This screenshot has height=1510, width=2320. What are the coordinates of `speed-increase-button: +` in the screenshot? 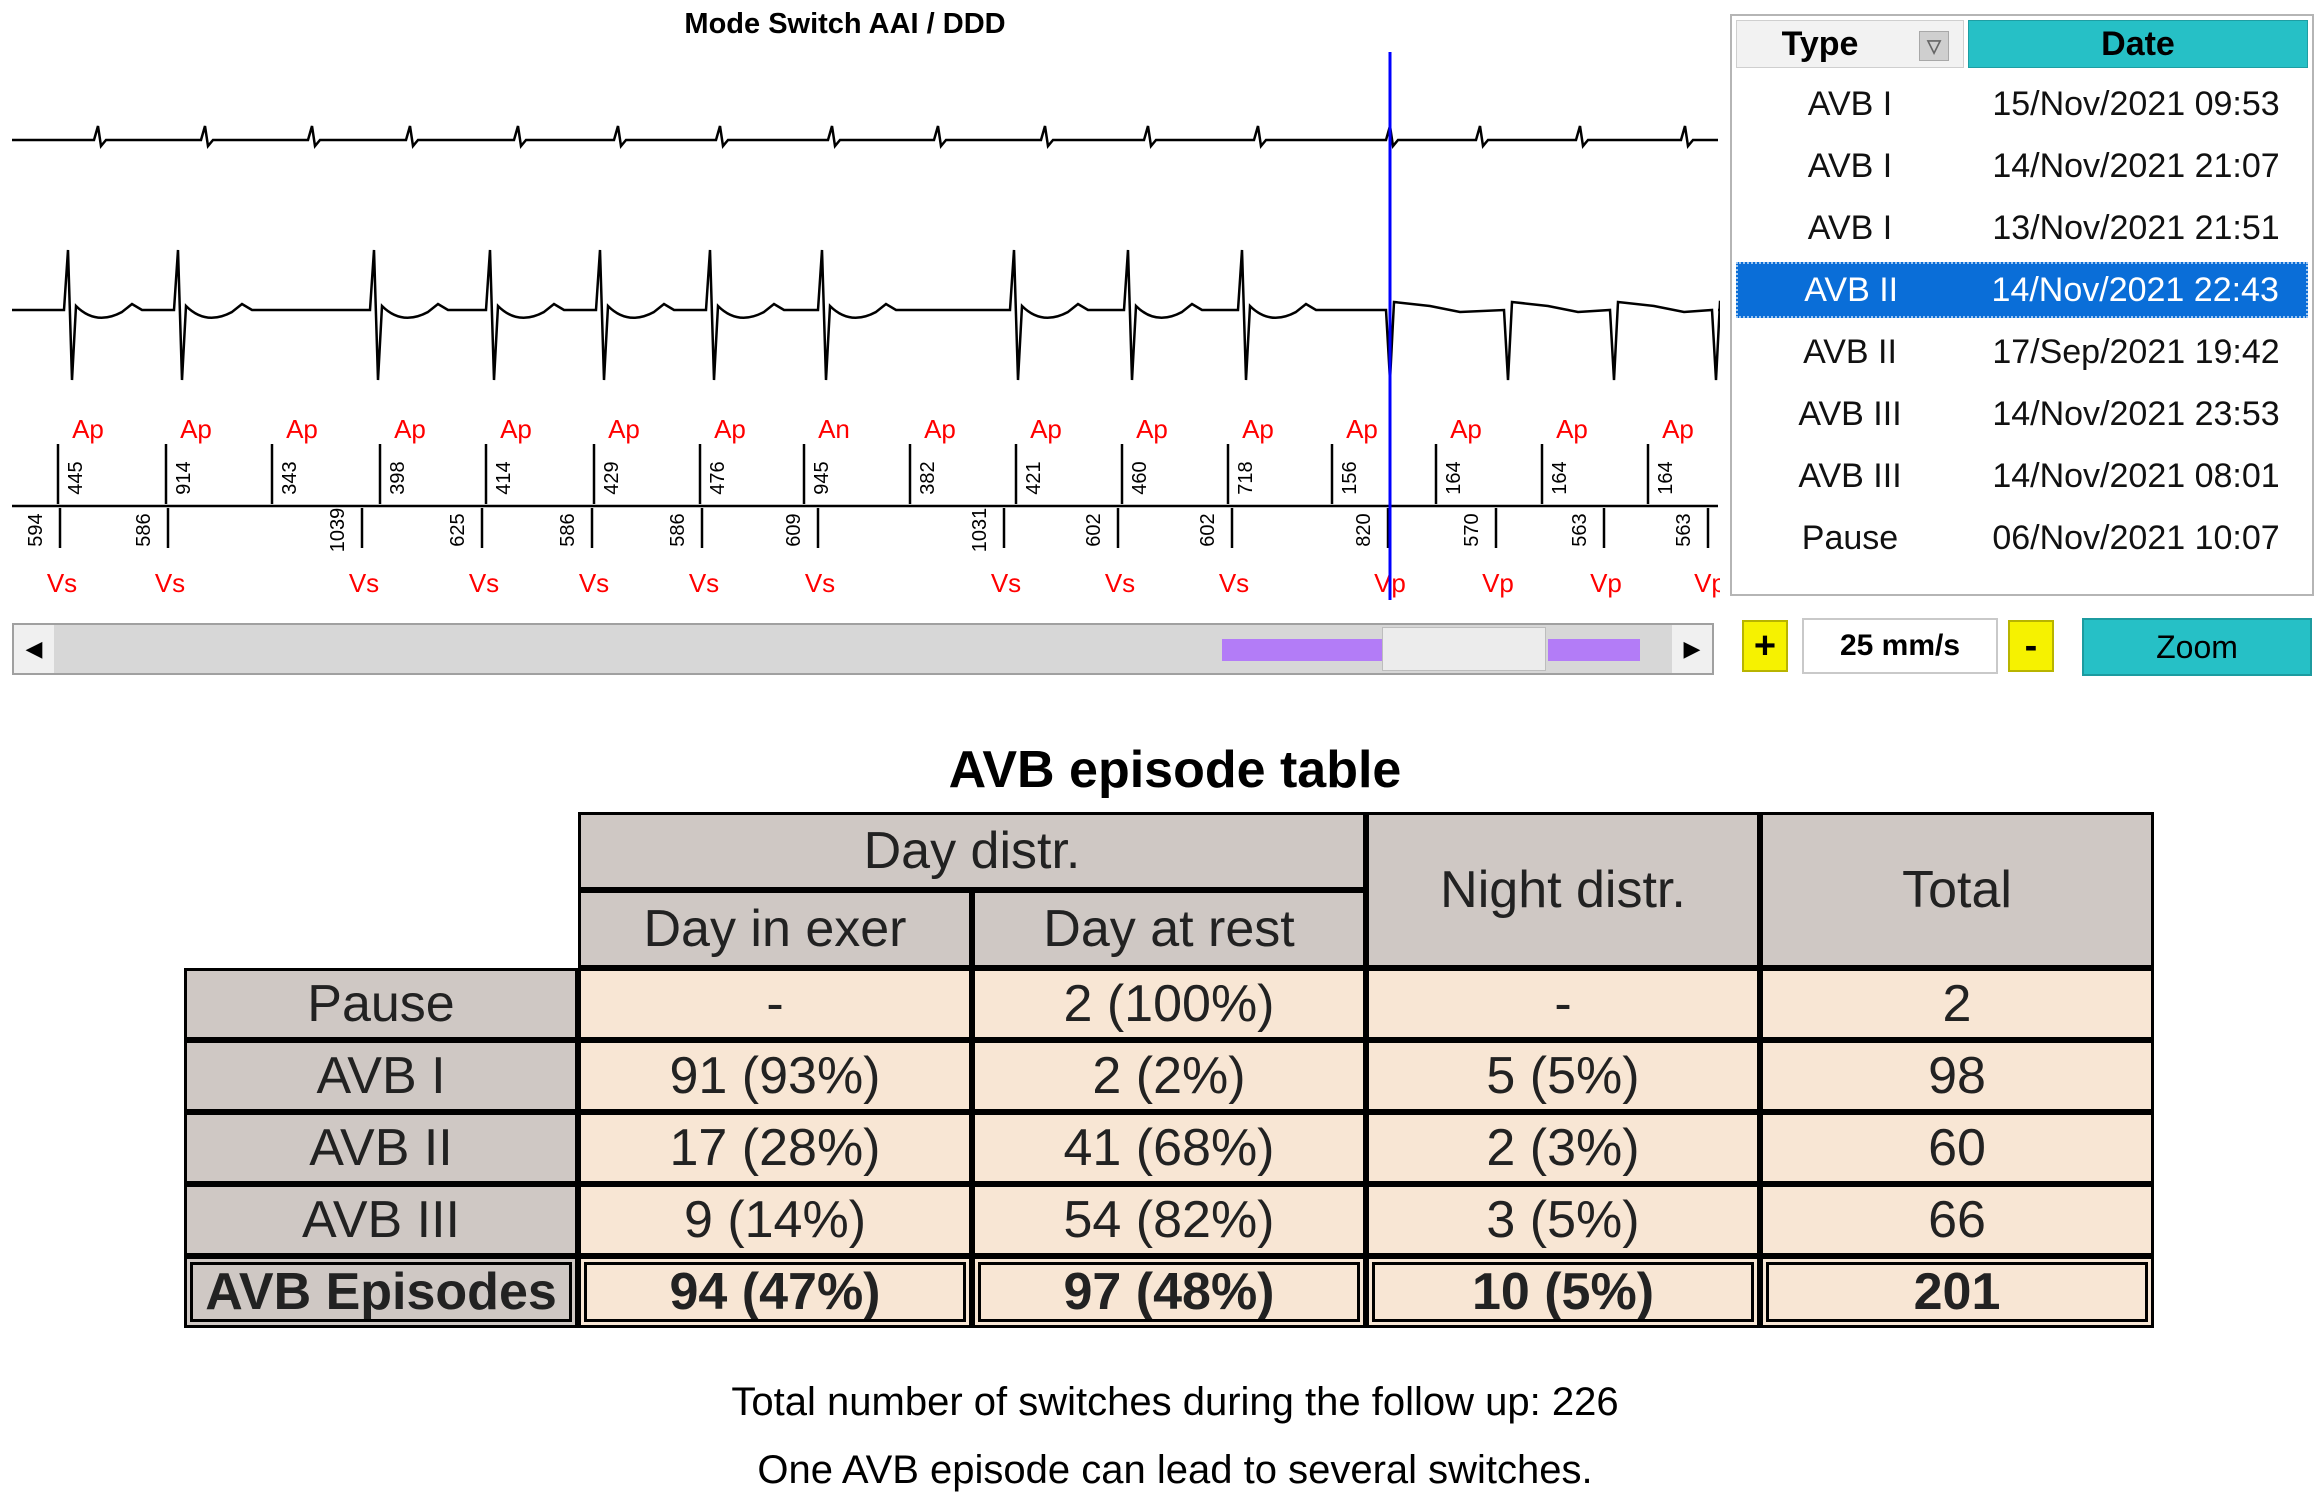 It's located at (1765, 646).